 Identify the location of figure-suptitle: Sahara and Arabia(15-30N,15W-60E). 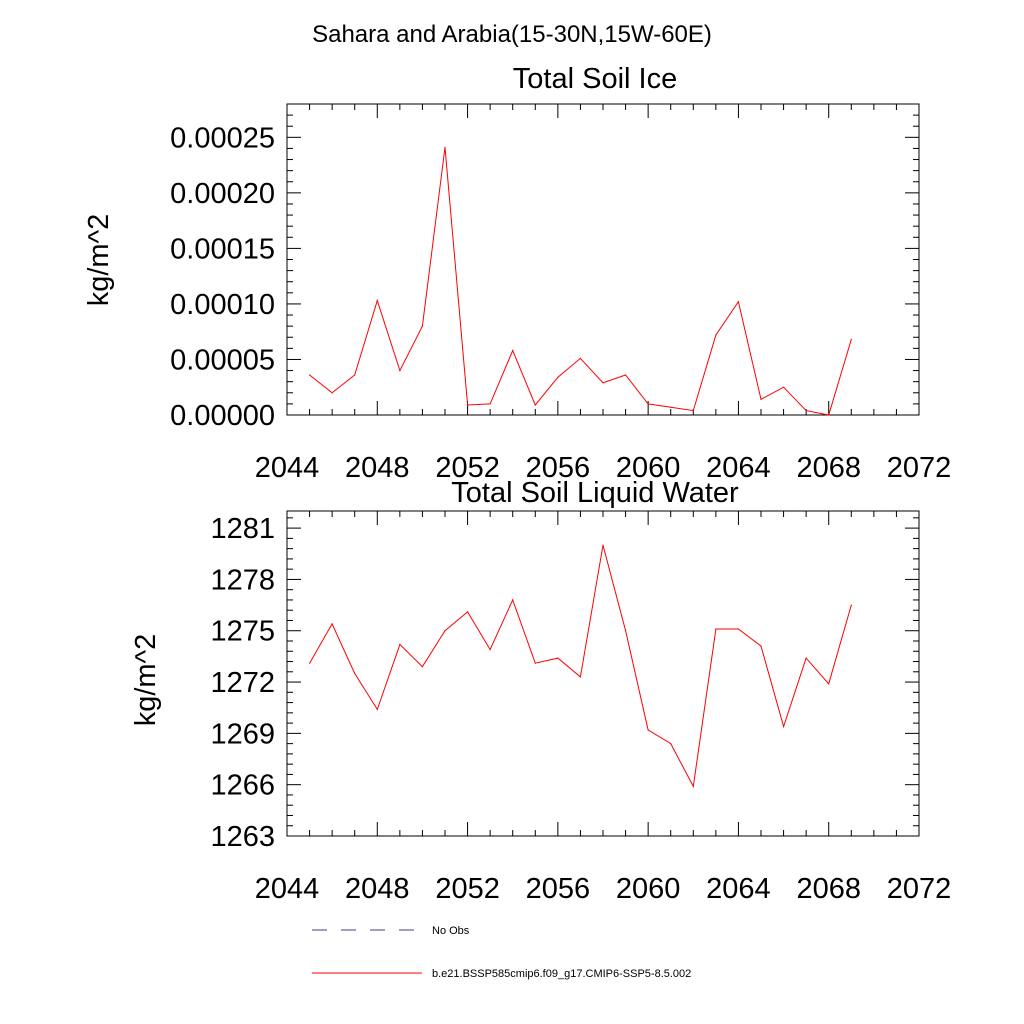
(512, 34).